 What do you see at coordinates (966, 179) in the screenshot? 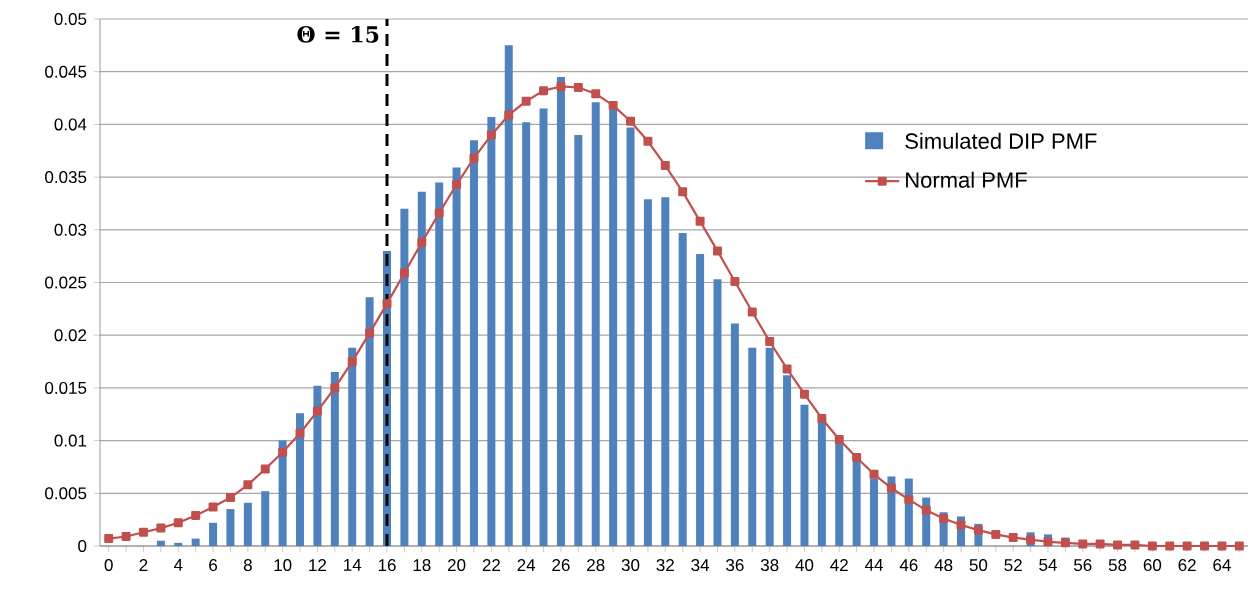
I see `legend-label: Normal PMF` at bounding box center [966, 179].